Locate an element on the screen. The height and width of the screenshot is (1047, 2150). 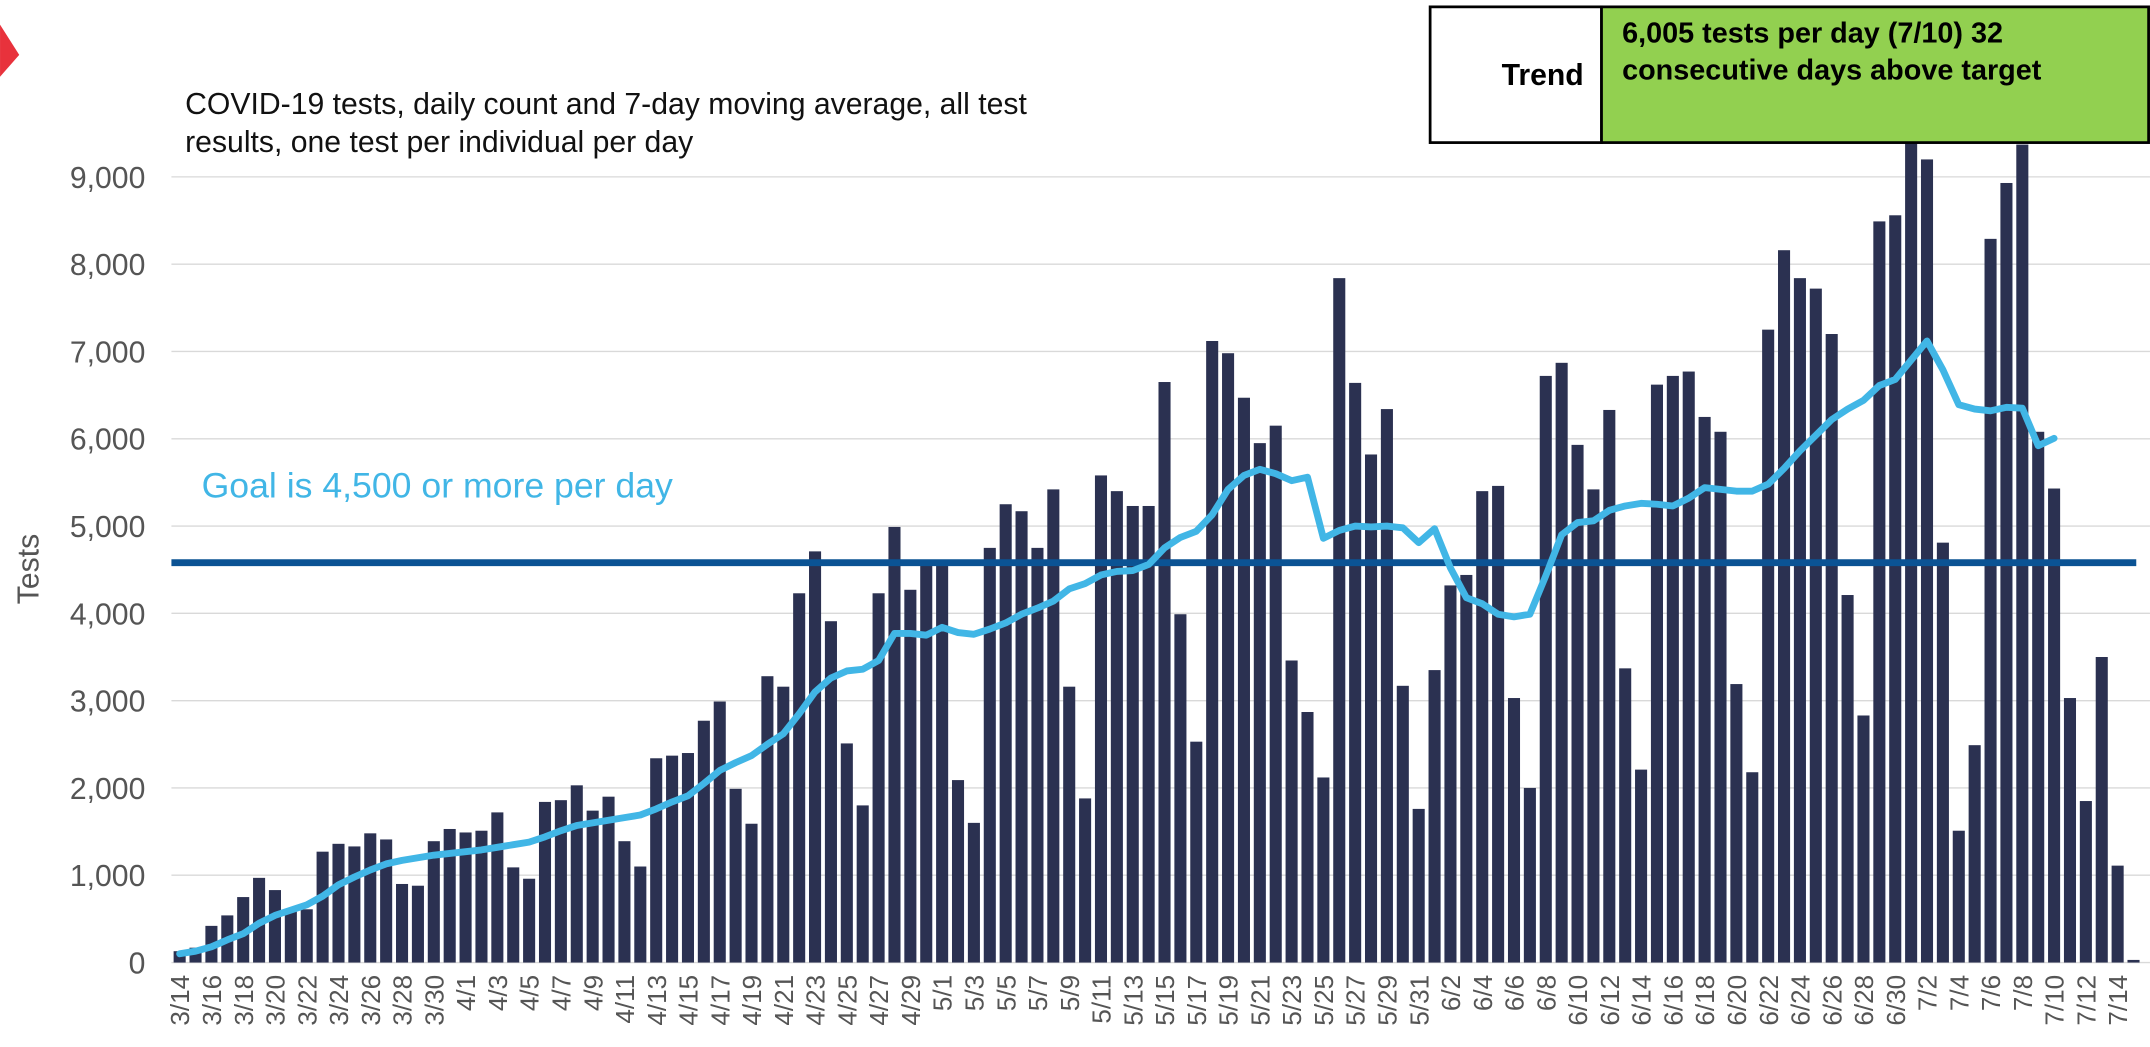
x-tick-label: 6/24 is located at coordinates (1801, 1000).